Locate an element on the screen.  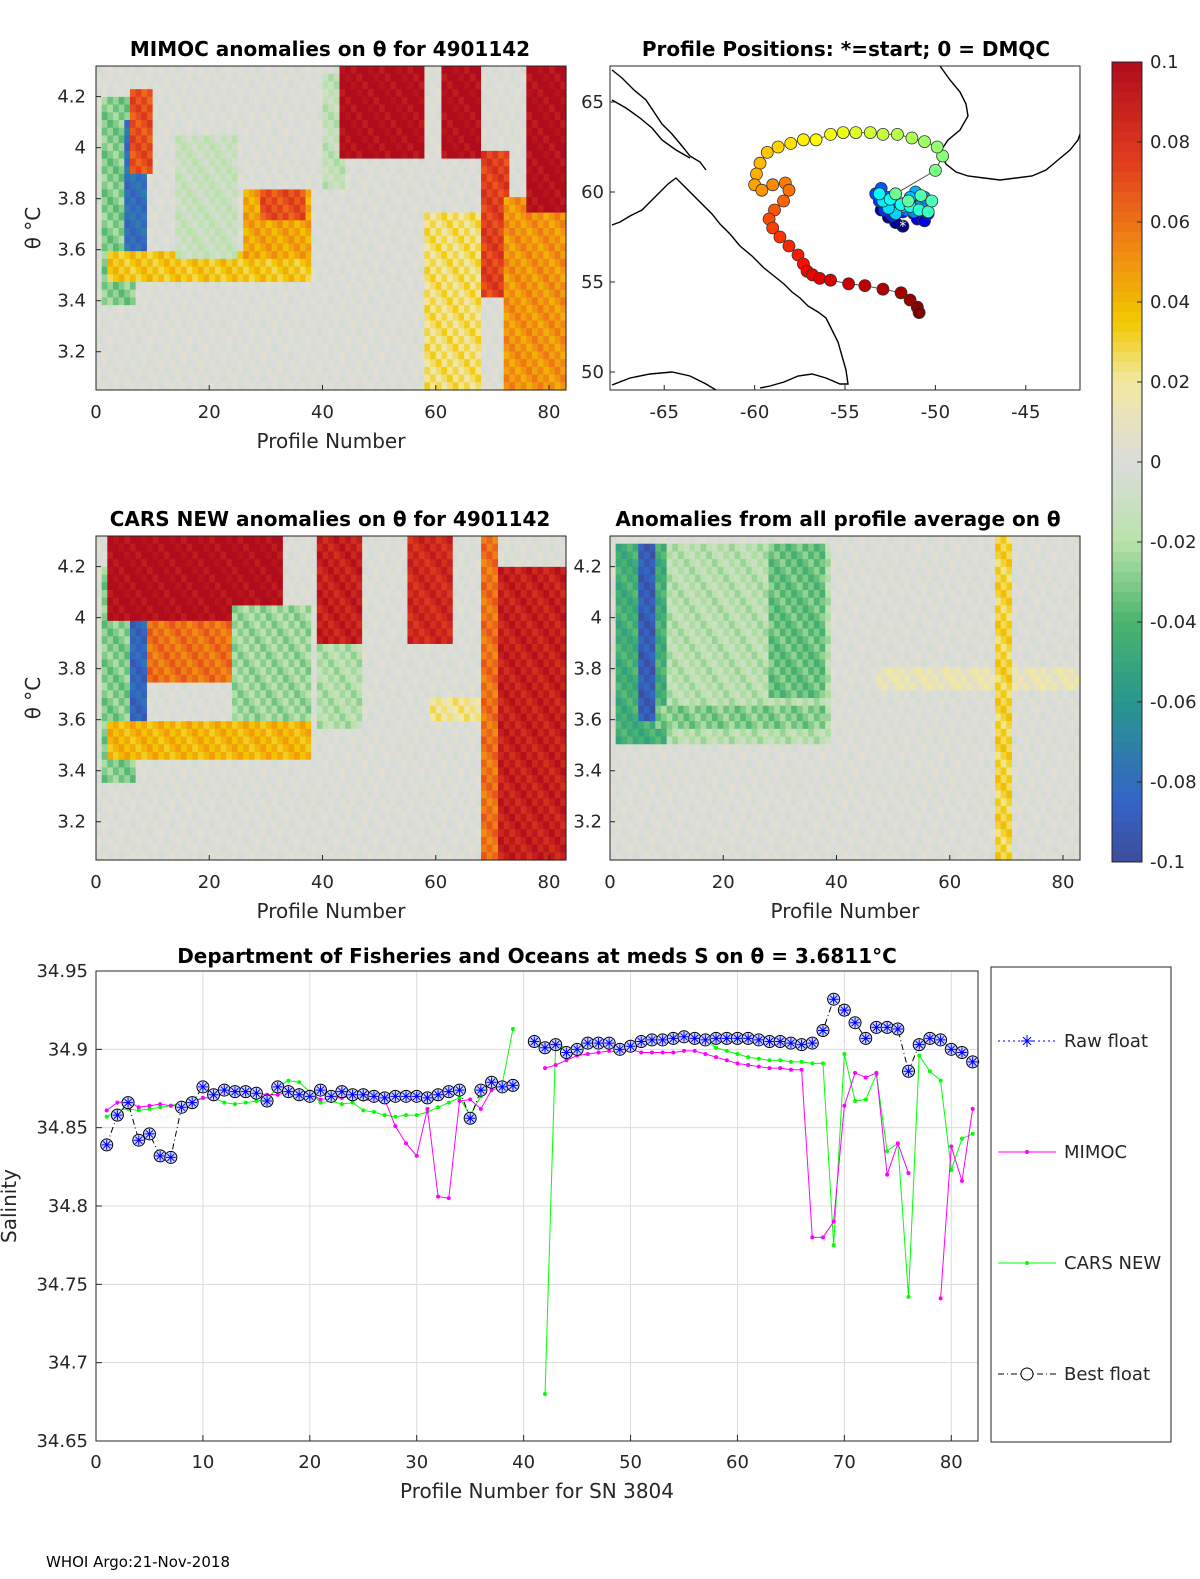
colorbar-tick-label: -0.02 is located at coordinates (1173, 542).